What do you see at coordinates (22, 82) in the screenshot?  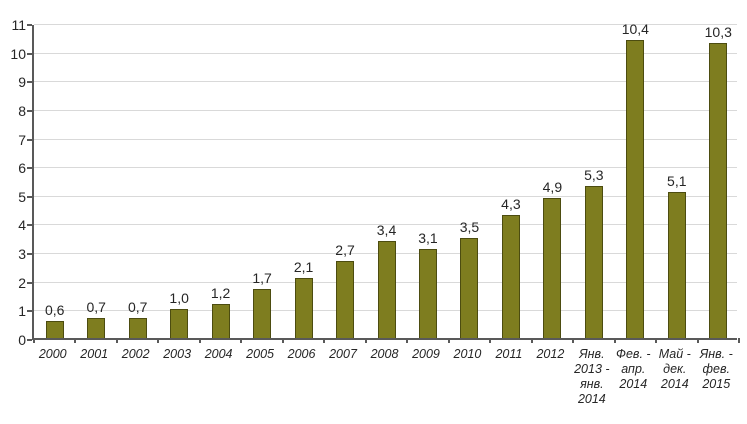 I see `y-axis-tick-label: 9` at bounding box center [22, 82].